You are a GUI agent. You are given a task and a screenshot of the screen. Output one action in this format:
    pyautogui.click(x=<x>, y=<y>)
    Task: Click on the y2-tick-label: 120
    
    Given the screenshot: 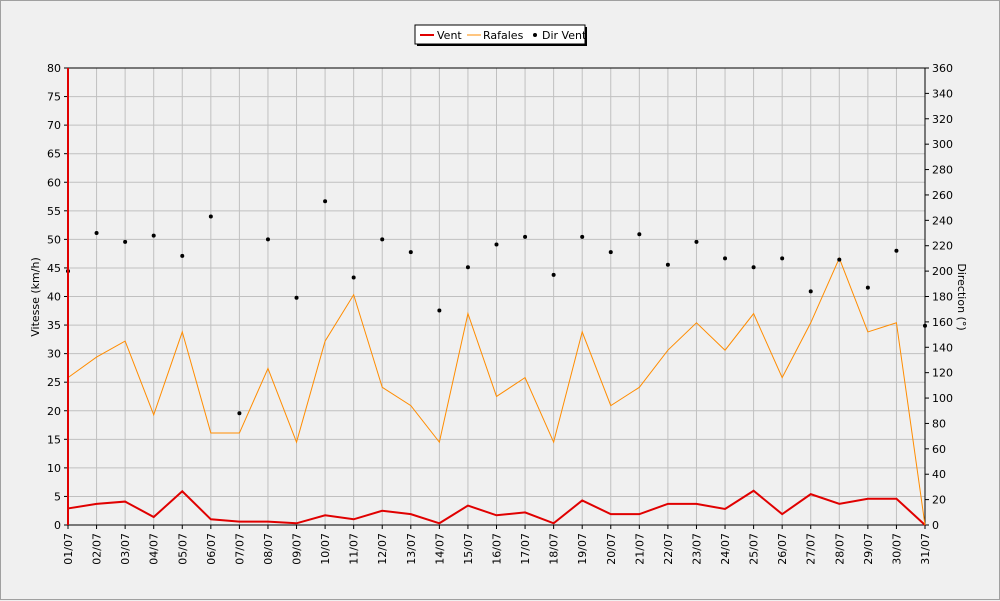 What is the action you would take?
    pyautogui.click(x=942, y=373)
    